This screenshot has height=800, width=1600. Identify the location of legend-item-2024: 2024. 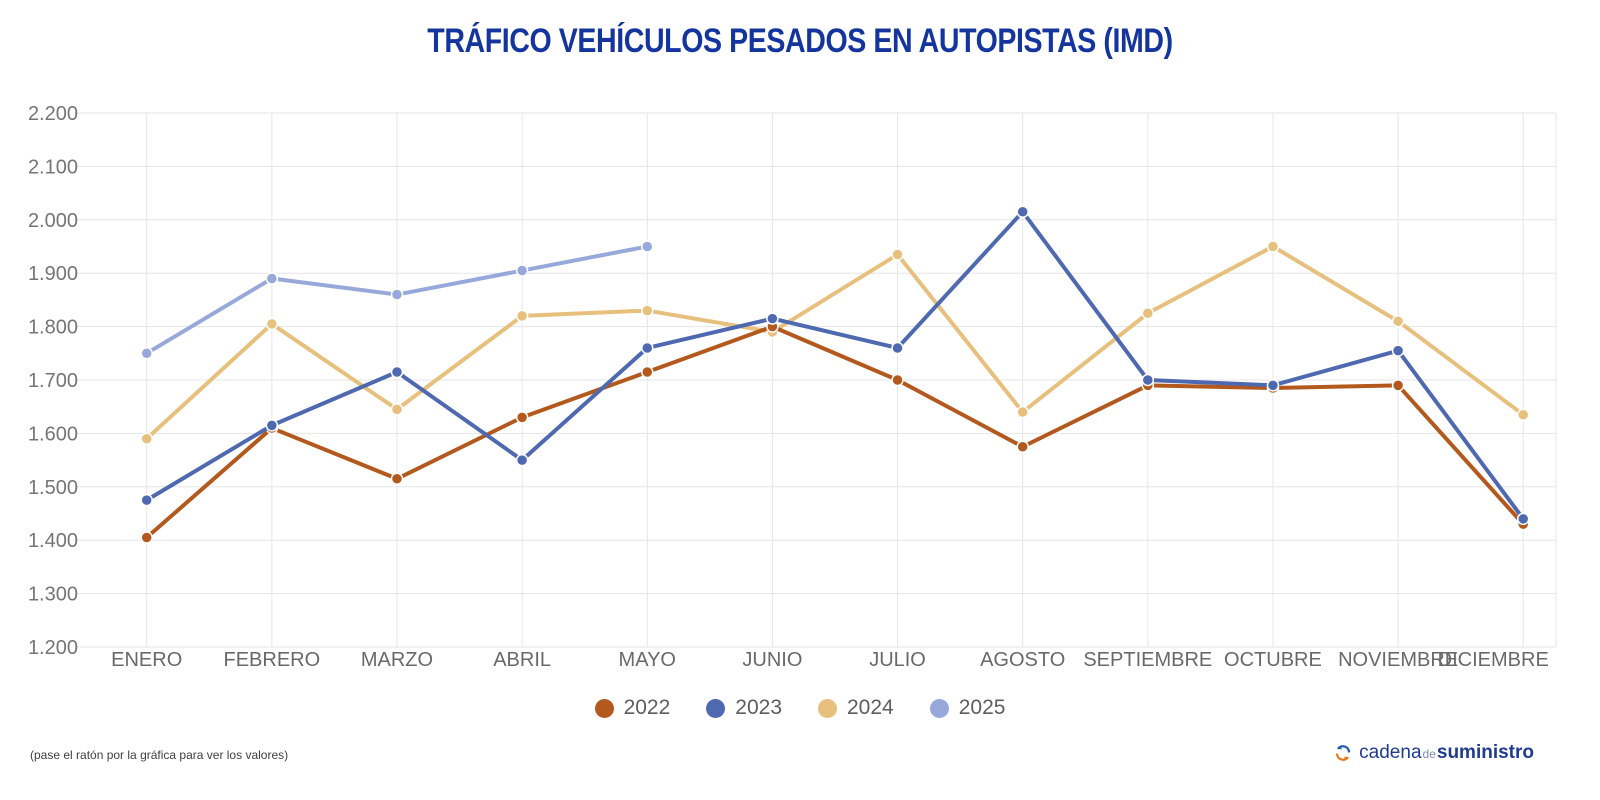
(856, 708).